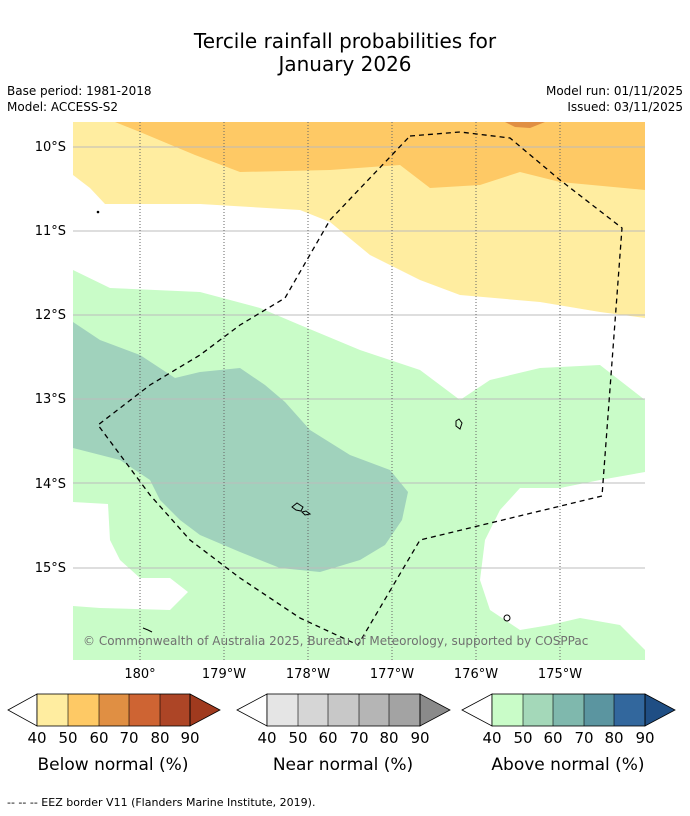  What do you see at coordinates (79, 99) in the screenshot?
I see `meta-left: Base period: 1981-2018 Model: ACCESS-S2` at bounding box center [79, 99].